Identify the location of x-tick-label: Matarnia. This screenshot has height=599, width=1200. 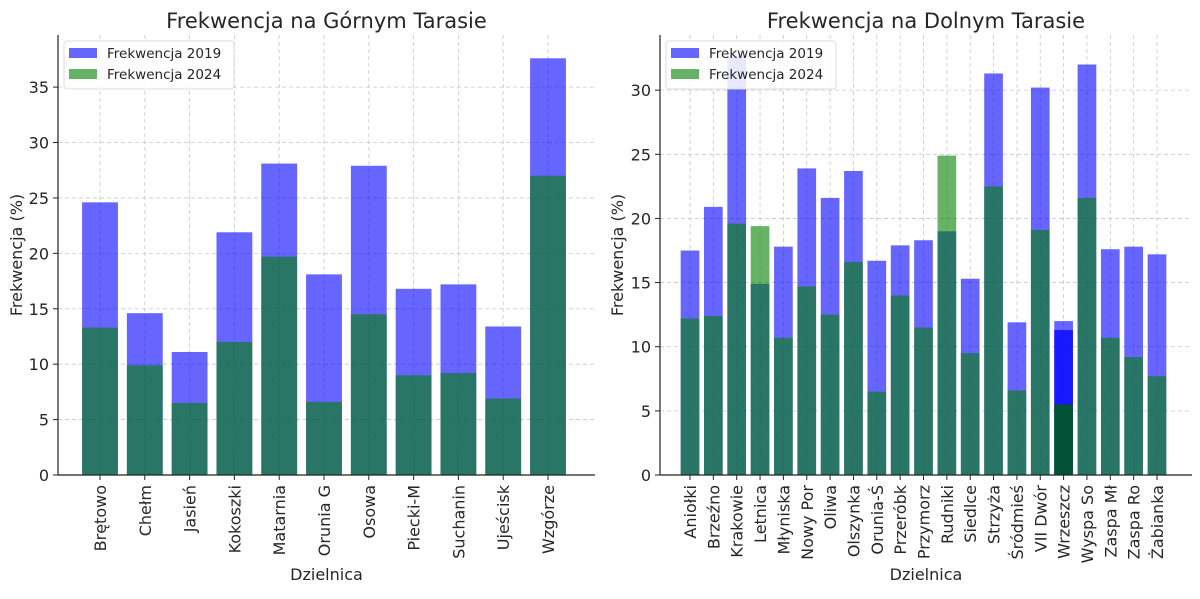
(279, 520).